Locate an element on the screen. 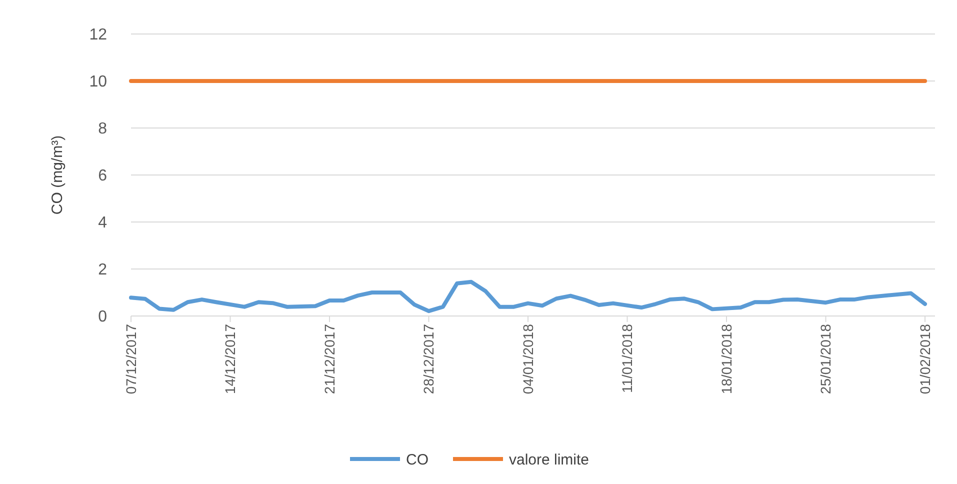 The height and width of the screenshot is (484, 957). y-tick-label: 10 is located at coordinates (98, 82).